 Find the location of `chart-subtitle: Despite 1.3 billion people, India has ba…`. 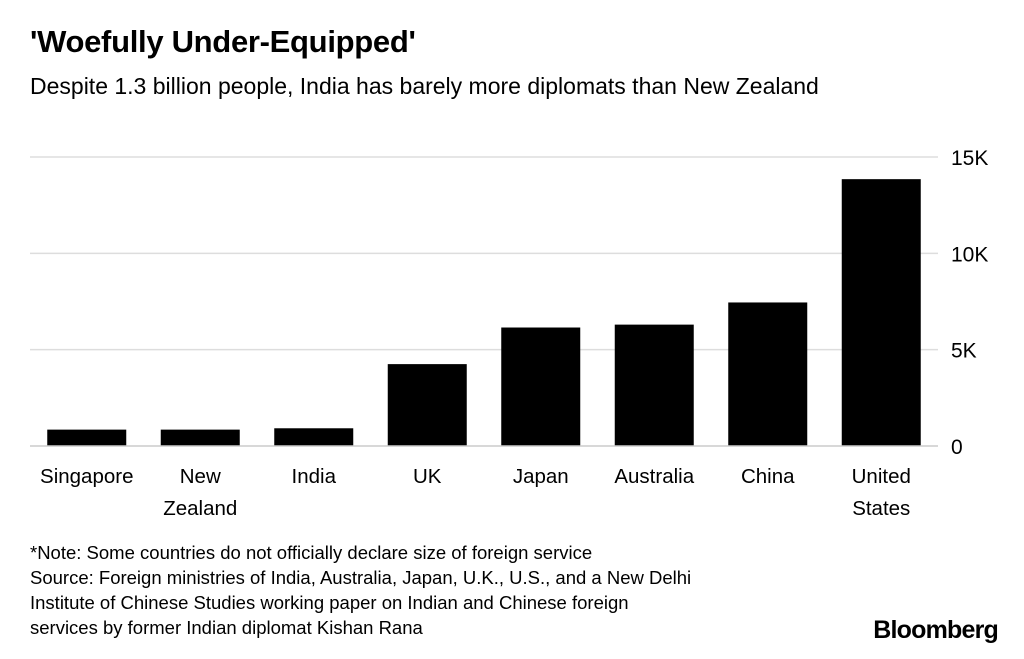

chart-subtitle: Despite 1.3 billion people, India has ba… is located at coordinates (424, 86).